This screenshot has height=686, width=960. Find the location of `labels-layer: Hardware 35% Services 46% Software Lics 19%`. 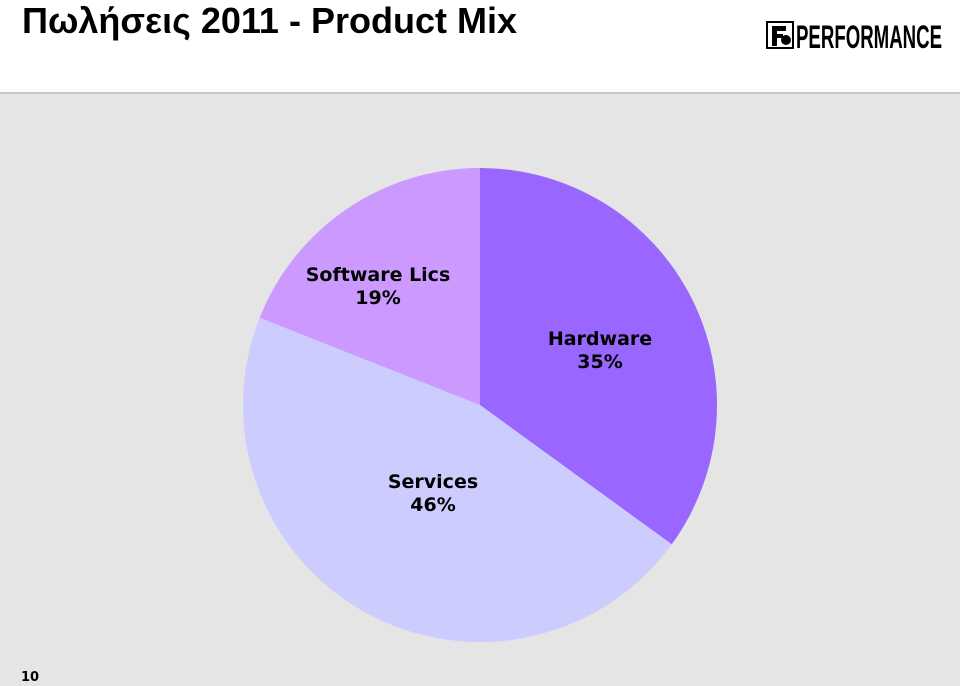

labels-layer: Hardware 35% Services 46% Software Lics 19% is located at coordinates (479, 390).